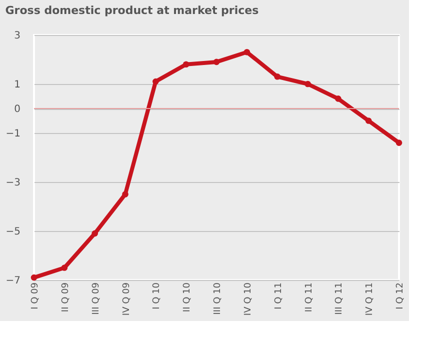 This screenshot has width=439, height=339. I want to click on x-tick-label: IV Q 11, so click(370, 299).